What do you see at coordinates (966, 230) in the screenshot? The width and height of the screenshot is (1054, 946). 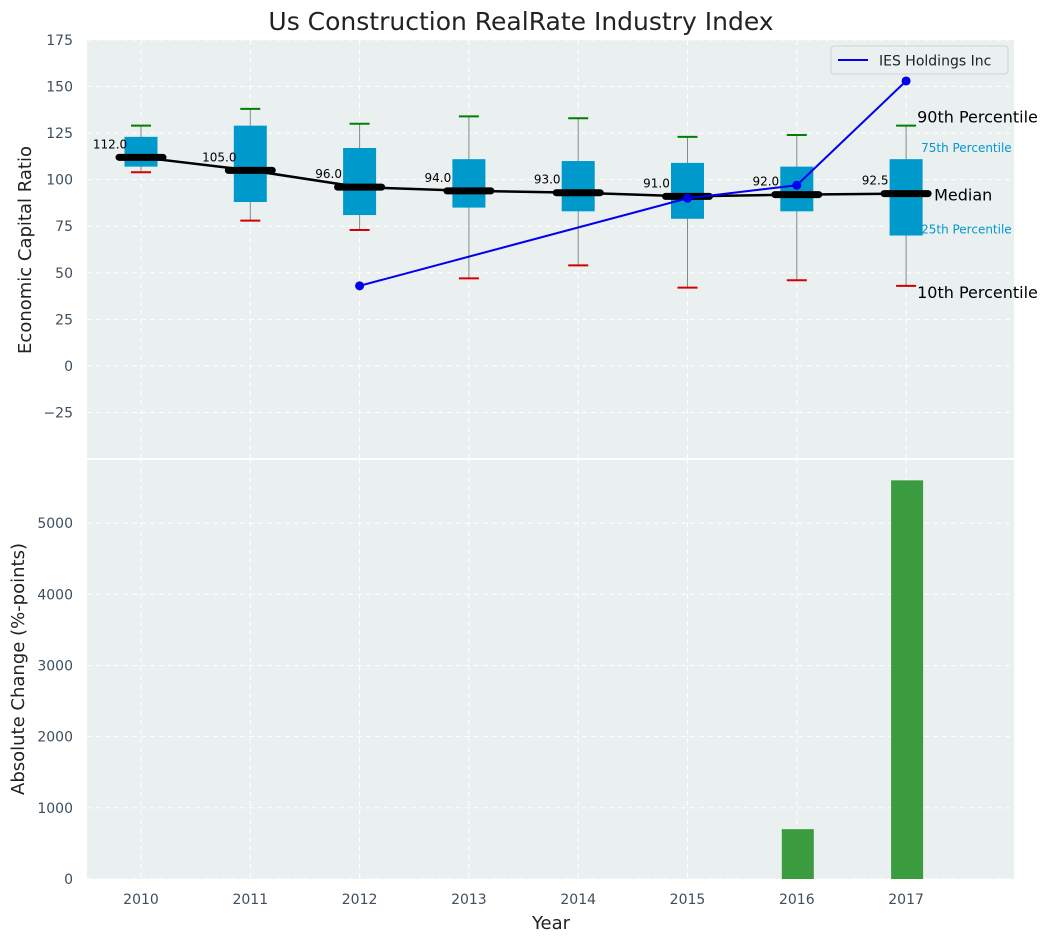 I see `annotation-q1: 25th Percentile` at bounding box center [966, 230].